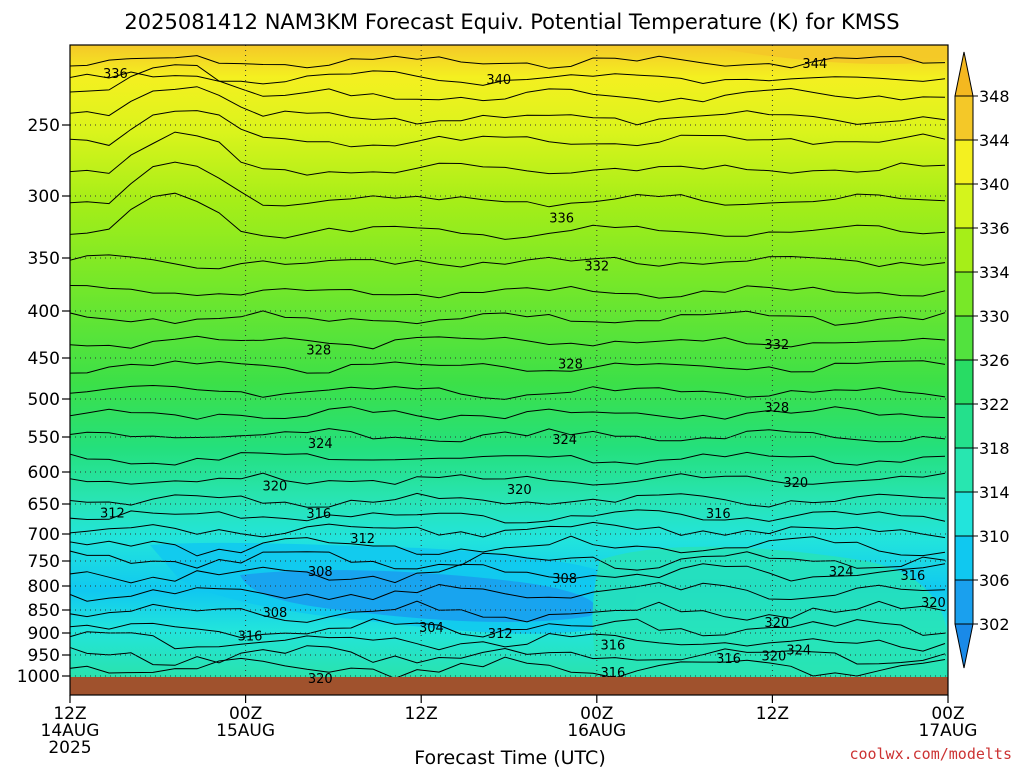 This screenshot has height=768, width=1024. I want to click on contour-label: 340, so click(498, 80).